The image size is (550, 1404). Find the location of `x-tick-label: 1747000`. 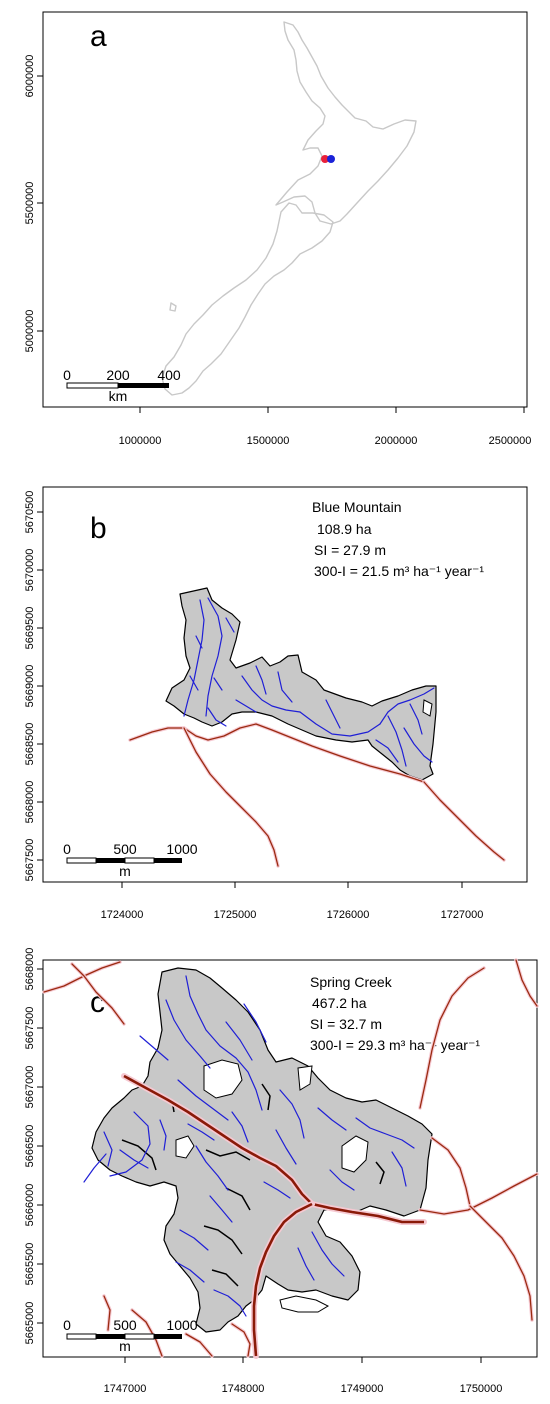

x-tick-label: 1747000 is located at coordinates (125, 1389).